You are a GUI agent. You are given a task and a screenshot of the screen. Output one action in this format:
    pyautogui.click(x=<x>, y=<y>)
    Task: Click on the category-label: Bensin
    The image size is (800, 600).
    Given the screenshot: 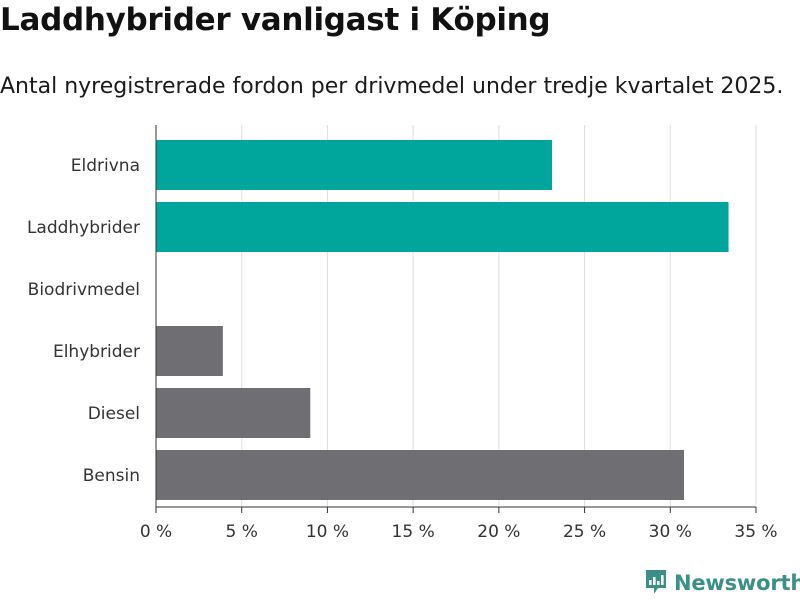 What is the action you would take?
    pyautogui.click(x=111, y=476)
    